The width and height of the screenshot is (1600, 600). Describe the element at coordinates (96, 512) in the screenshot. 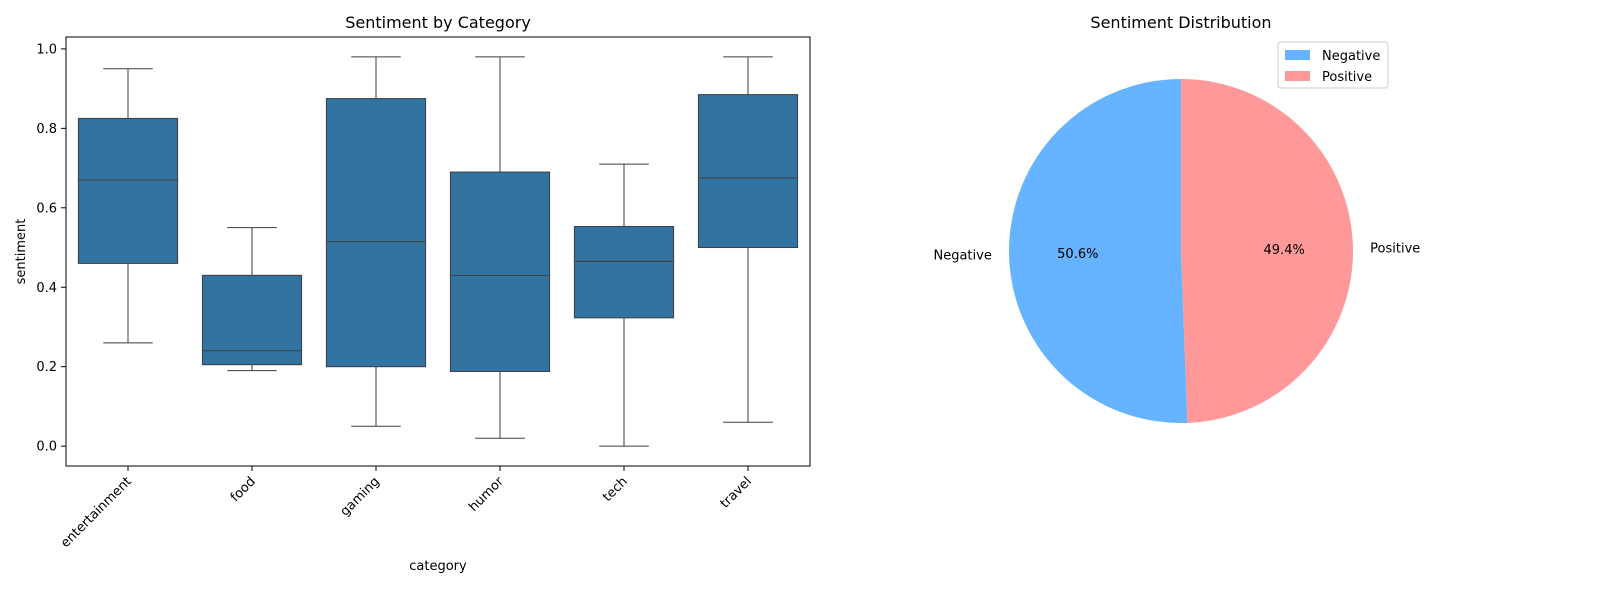

I see `x-tick-label: entertainment` at that location.